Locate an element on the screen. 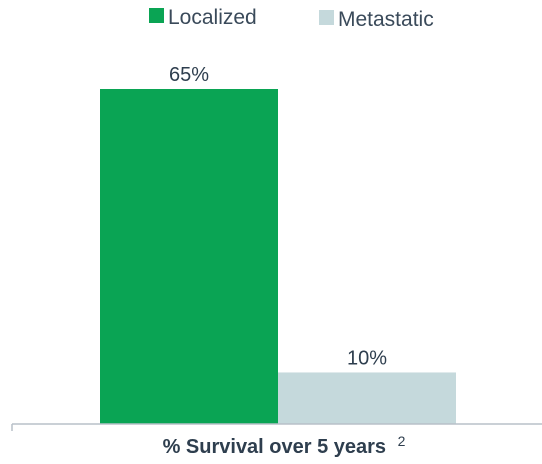  legend-swatch-metastatic is located at coordinates (326, 17).